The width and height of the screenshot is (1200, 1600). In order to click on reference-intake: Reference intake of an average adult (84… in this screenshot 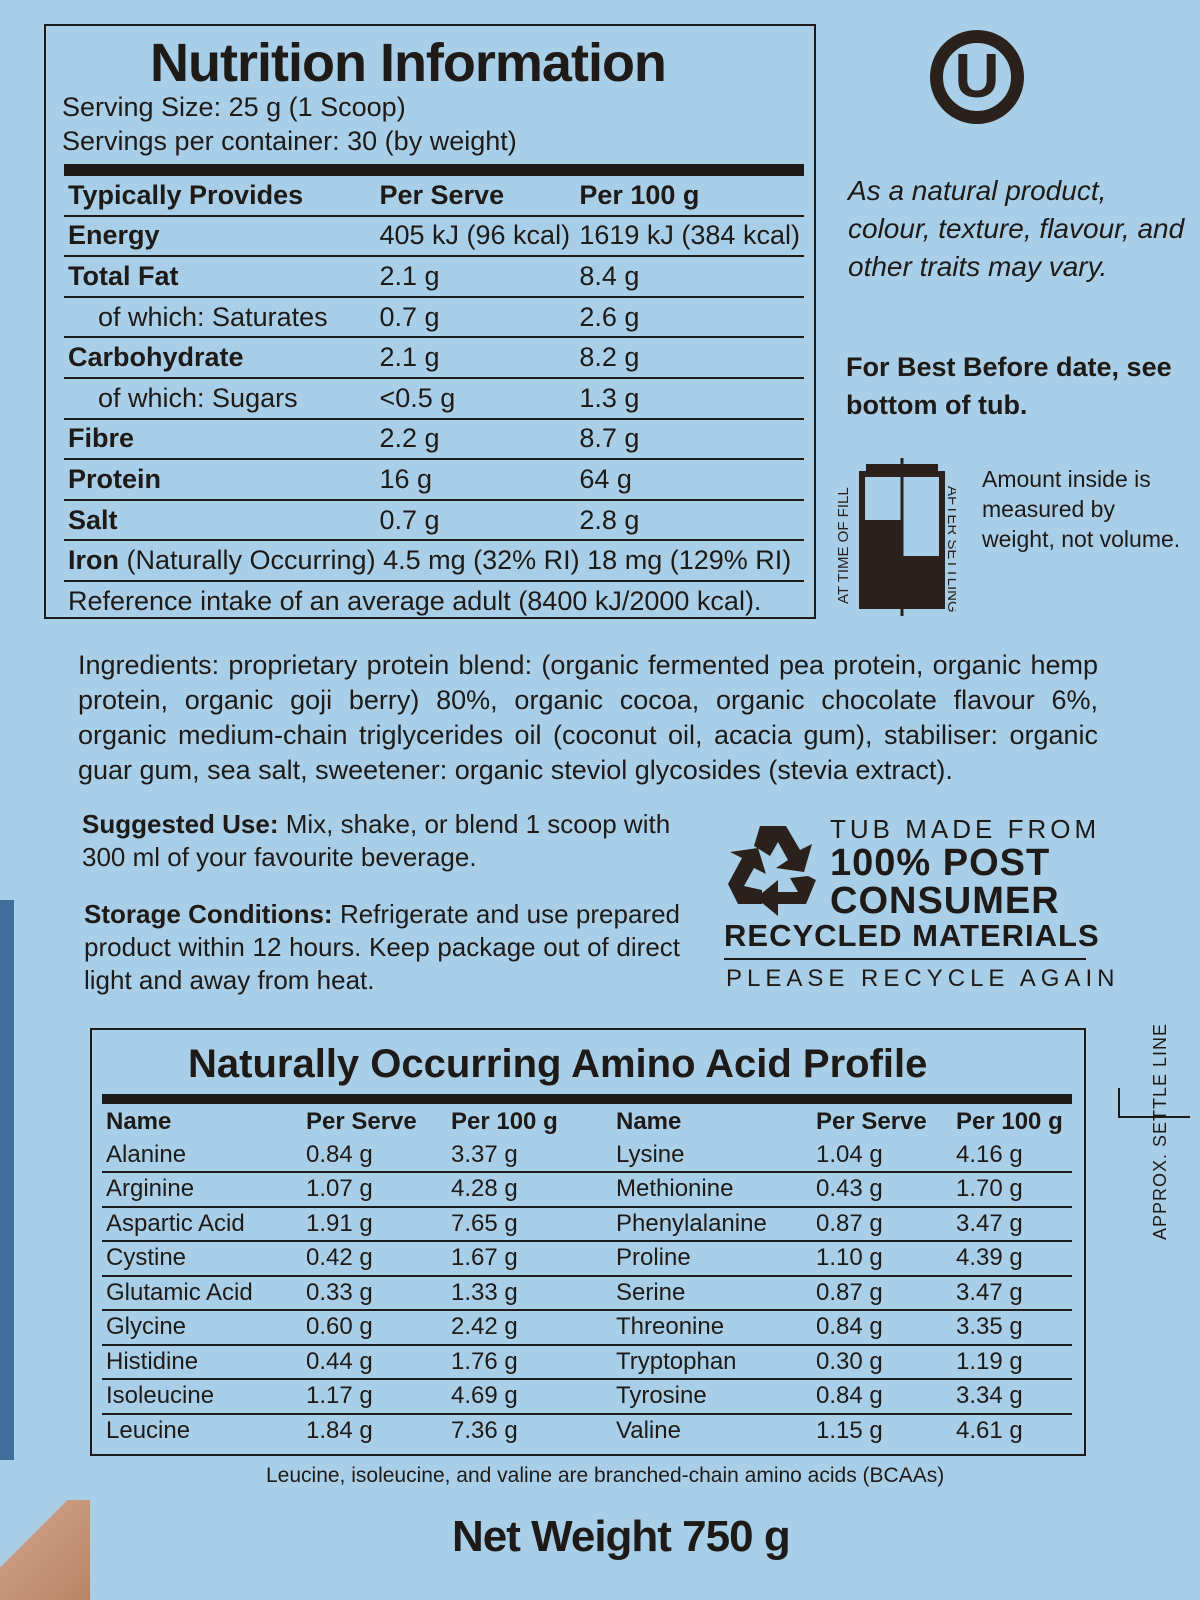, I will do `click(415, 600)`.